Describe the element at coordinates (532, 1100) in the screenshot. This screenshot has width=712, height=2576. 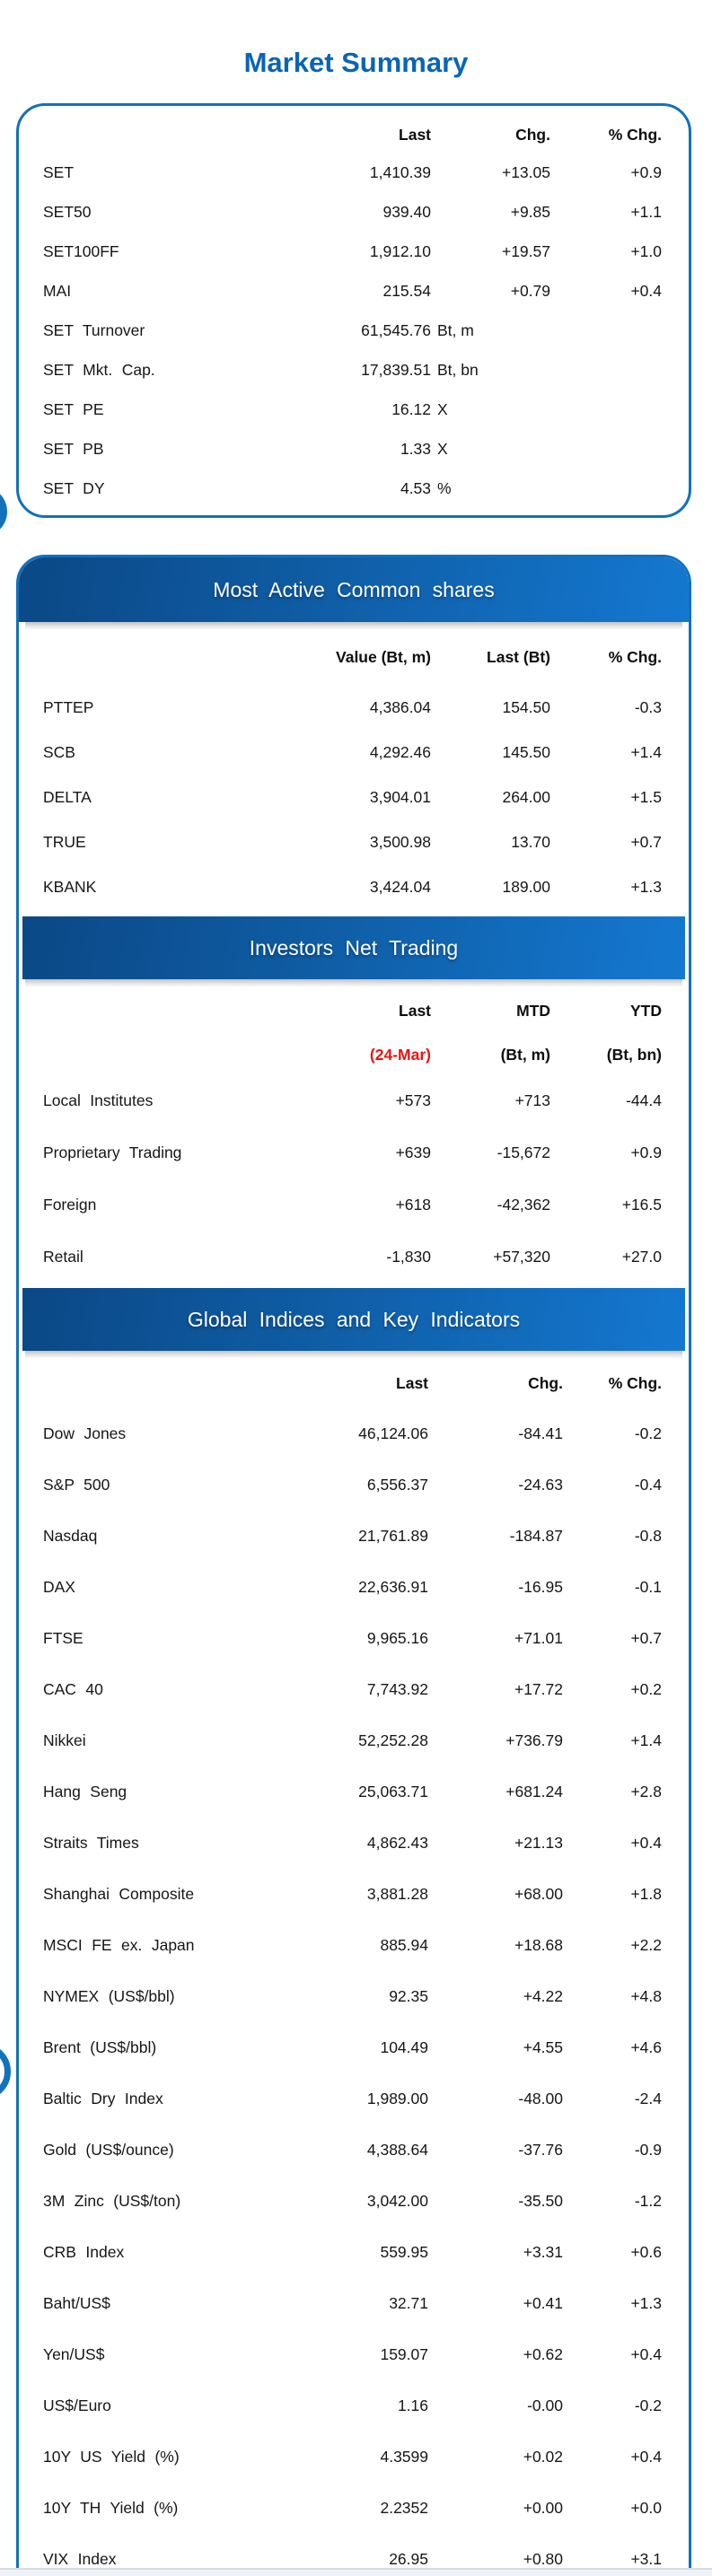
I see `row-col2: +713` at that location.